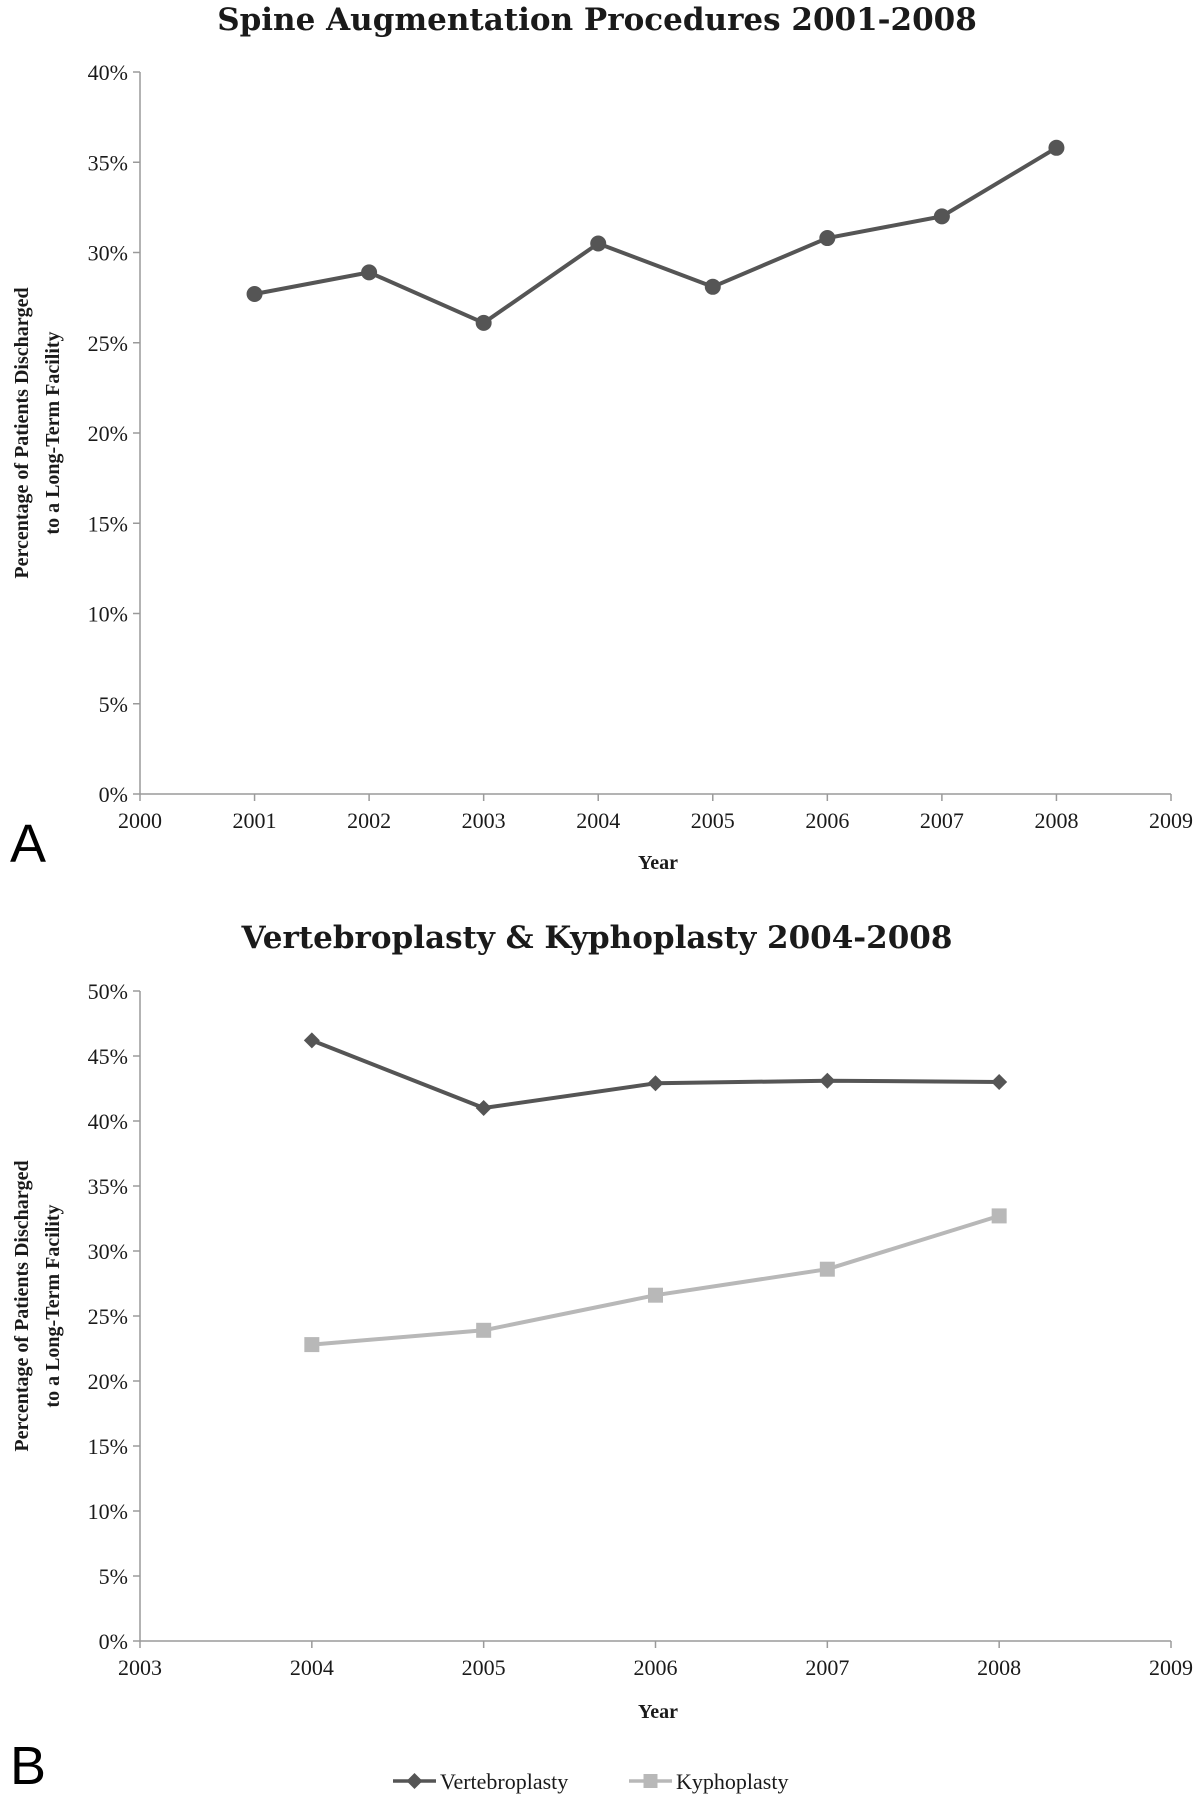 The width and height of the screenshot is (1202, 1800). I want to click on chart-b-x-tick-label: 2004, so click(312, 1667).